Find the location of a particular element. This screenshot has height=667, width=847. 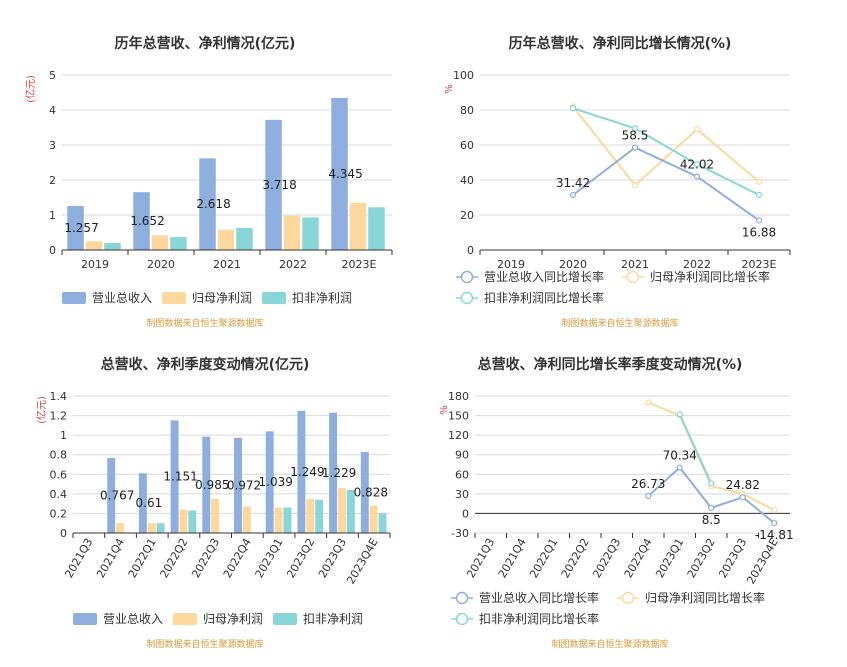

x-tick-label: 2021Q4 is located at coordinates (110, 558).